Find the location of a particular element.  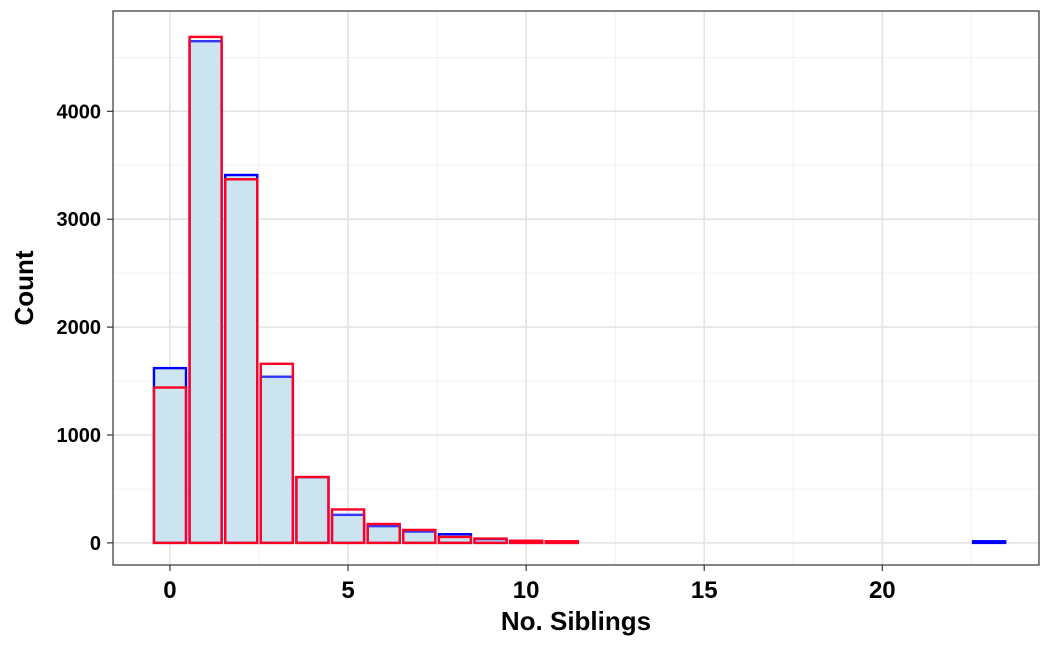

x-tick-label: 0 is located at coordinates (169, 590).